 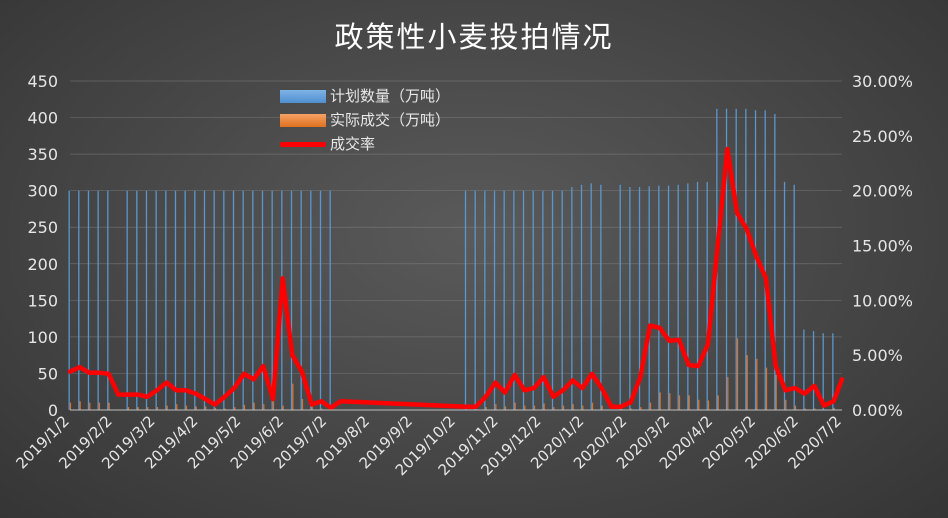 What do you see at coordinates (365, 120) in the screenshot?
I see `chart-legend: 计划数量（万吨） 实际成交（万吨） 成交率` at bounding box center [365, 120].